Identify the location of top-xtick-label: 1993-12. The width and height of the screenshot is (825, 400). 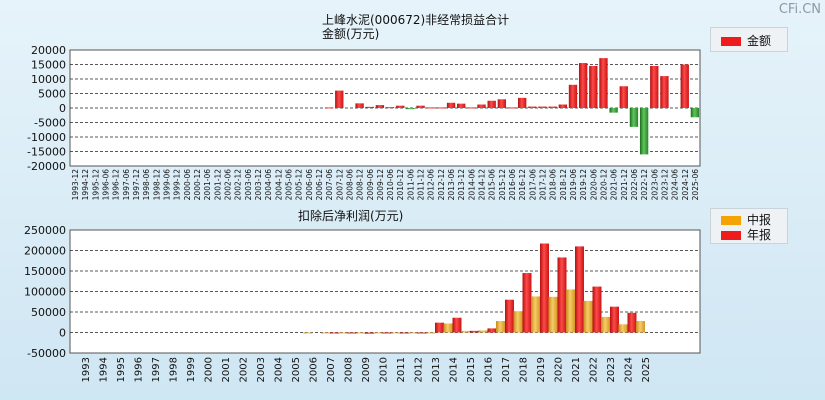
(75, 185).